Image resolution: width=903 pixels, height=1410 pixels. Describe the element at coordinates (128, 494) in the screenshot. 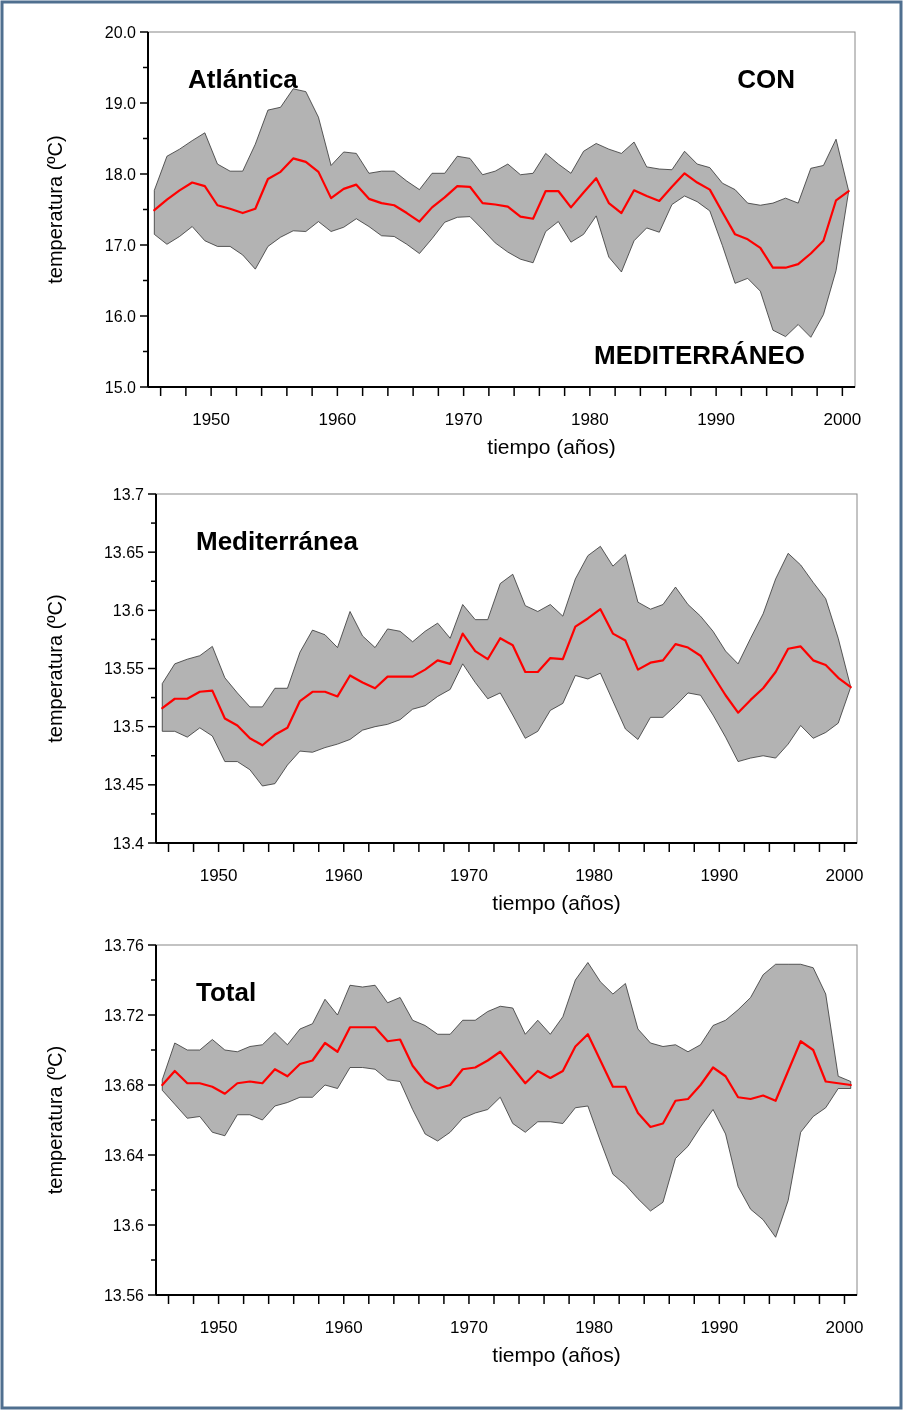

I see `y-tick-label: 13.7` at that location.